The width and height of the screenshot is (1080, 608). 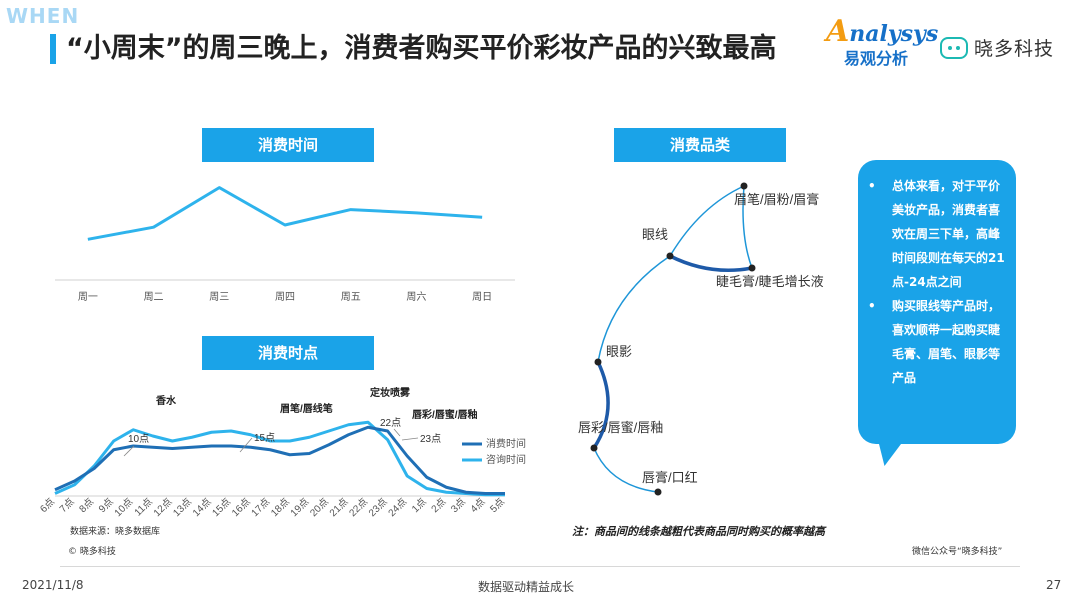 What do you see at coordinates (279, 507) in the screenshot?
I see `hour-tick-label: 18点` at bounding box center [279, 507].